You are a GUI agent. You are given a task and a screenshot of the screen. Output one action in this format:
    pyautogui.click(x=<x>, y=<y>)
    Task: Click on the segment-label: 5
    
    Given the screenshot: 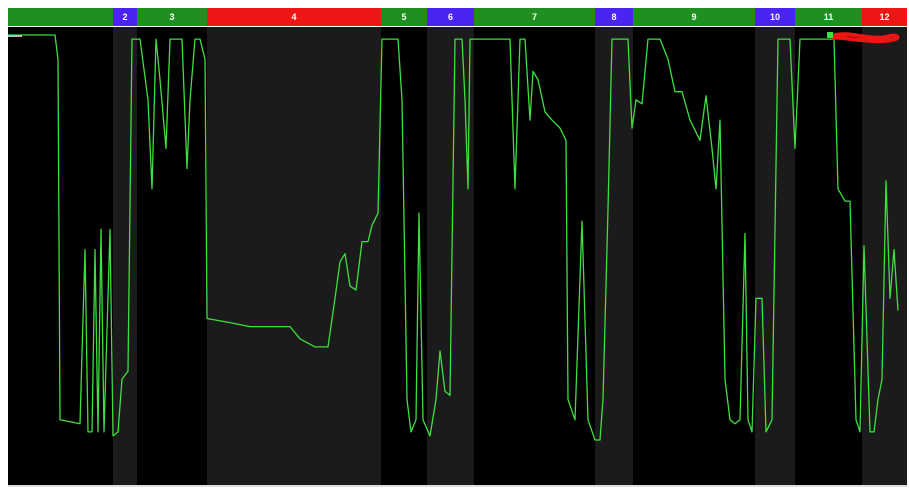 What is the action you would take?
    pyautogui.click(x=403, y=17)
    